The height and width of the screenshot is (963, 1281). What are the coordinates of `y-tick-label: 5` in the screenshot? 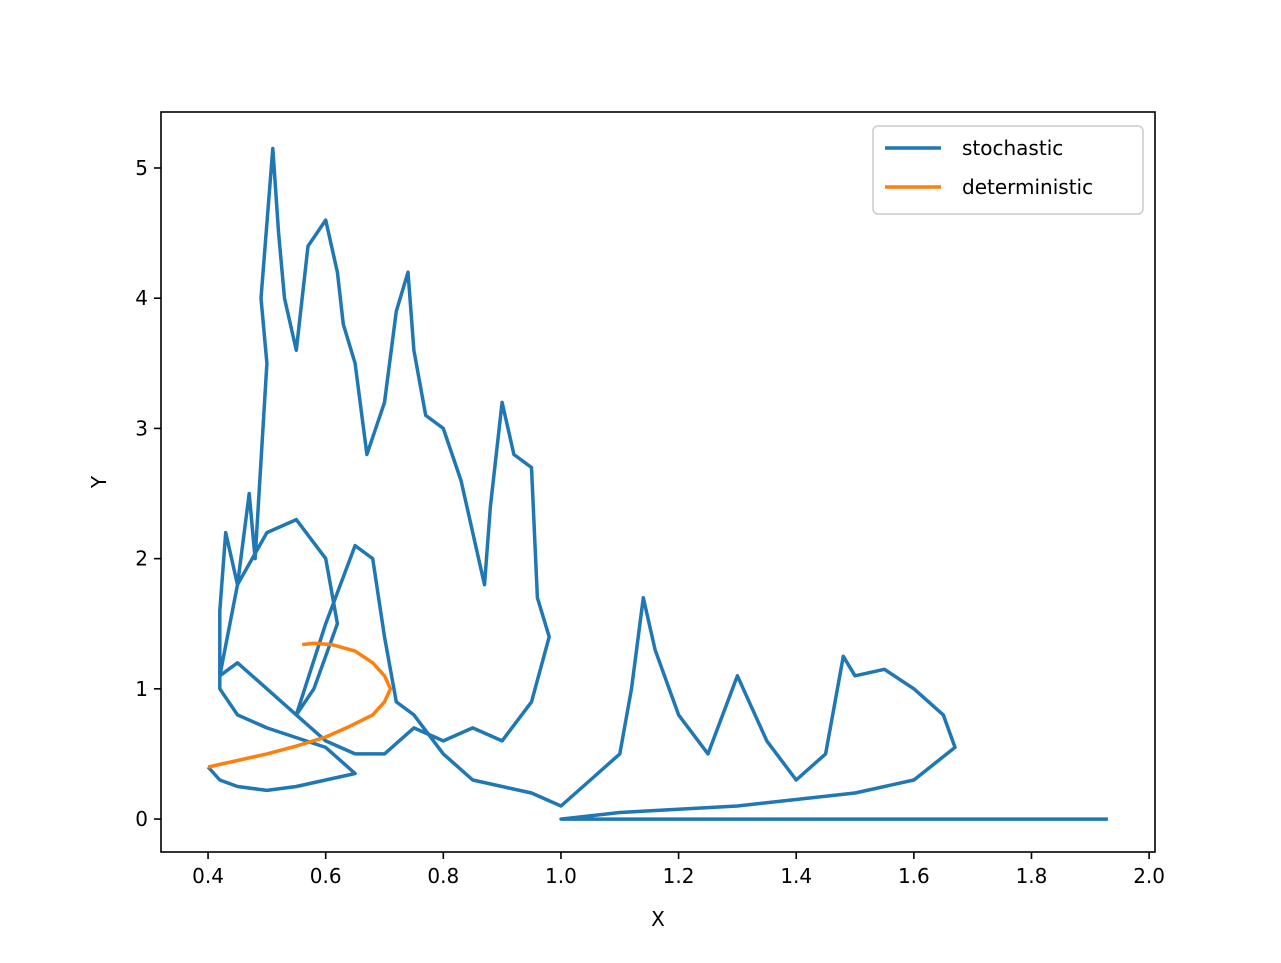 It's located at (141, 168).